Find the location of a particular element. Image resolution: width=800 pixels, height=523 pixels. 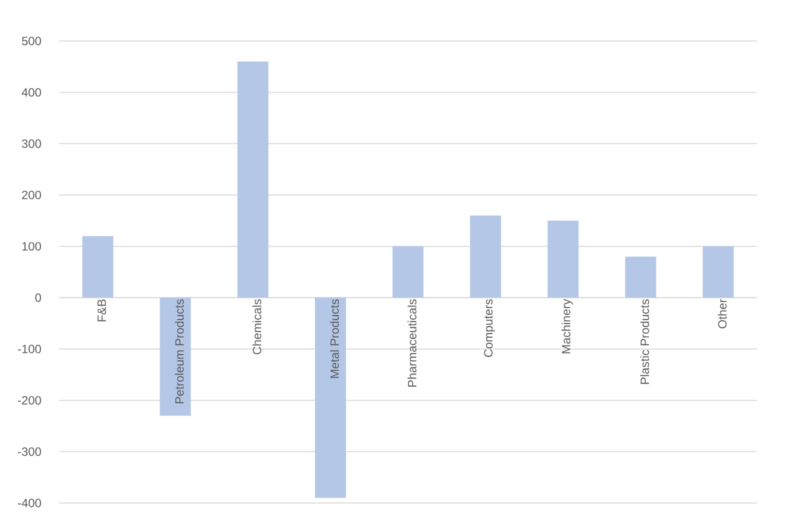

y-tick-label: 200 is located at coordinates (32, 195).